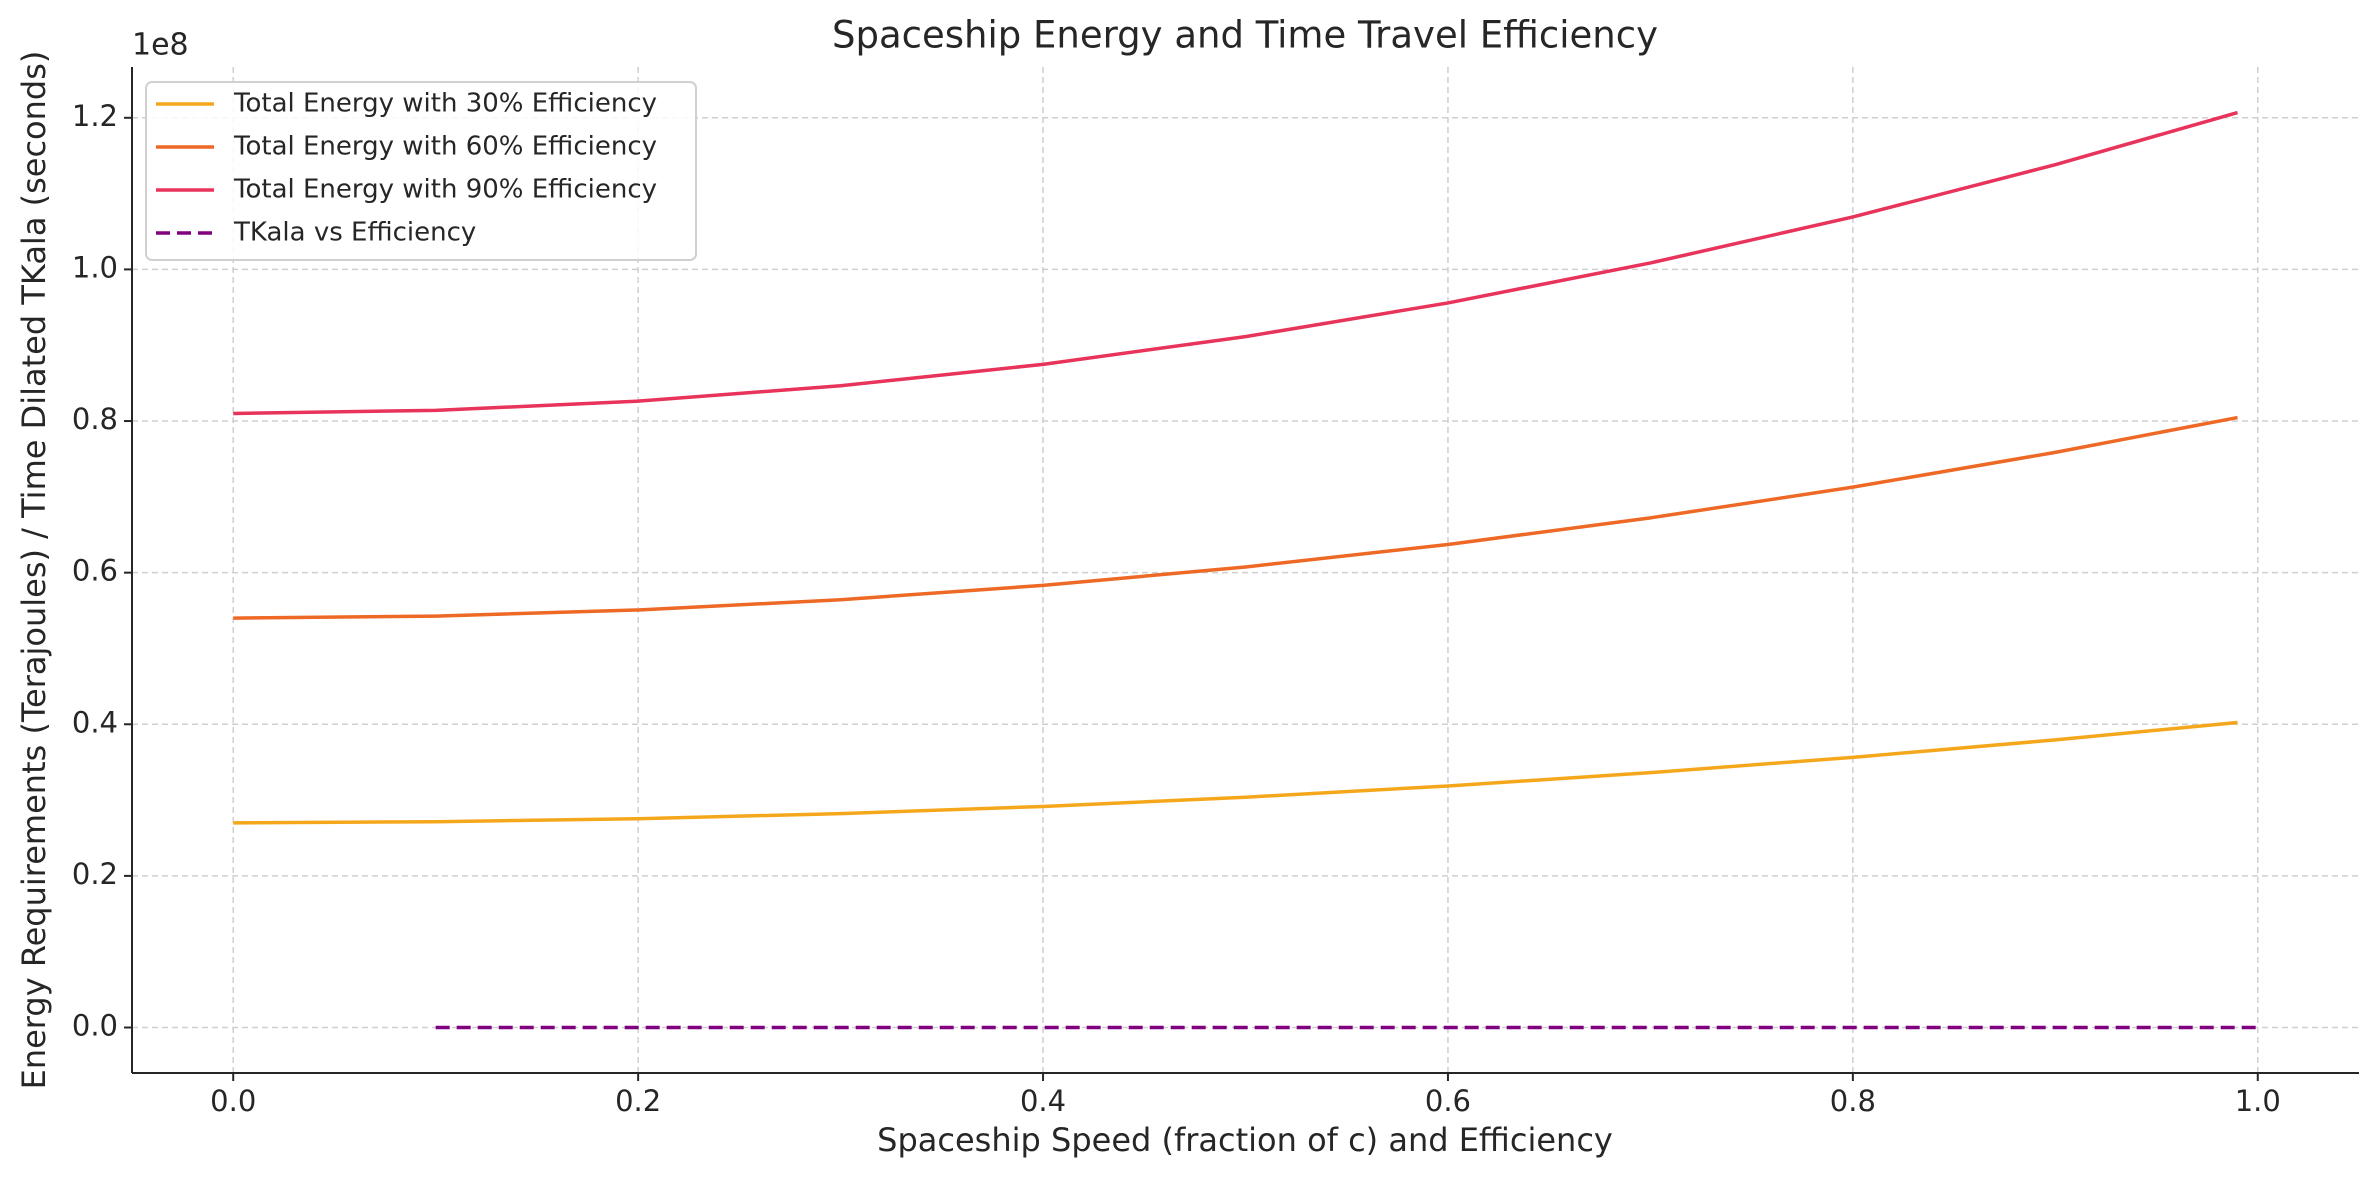  Describe the element at coordinates (445, 147) in the screenshot. I see `legend-label: Total Energy with 60% Efficiency` at that location.